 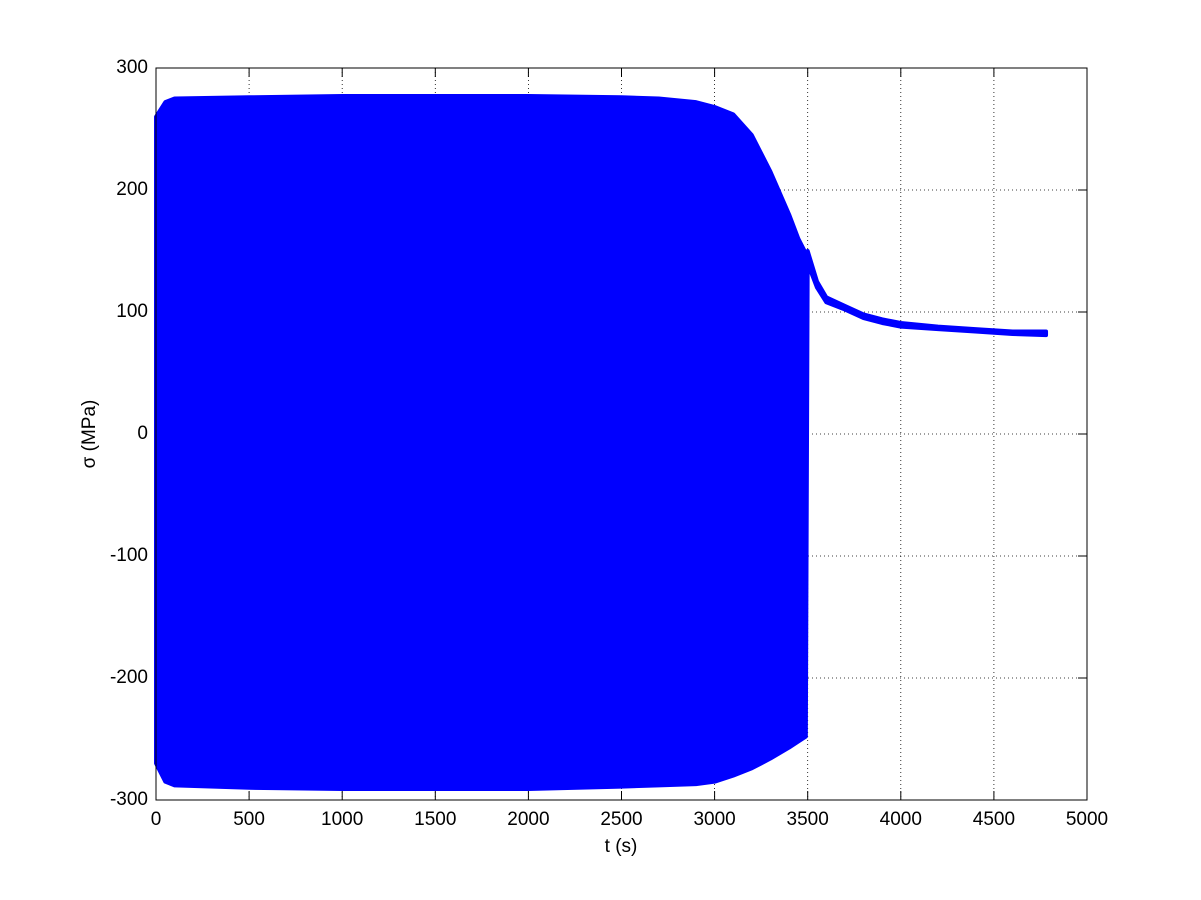 I want to click on x-tick-label: 0, so click(x=156, y=819).